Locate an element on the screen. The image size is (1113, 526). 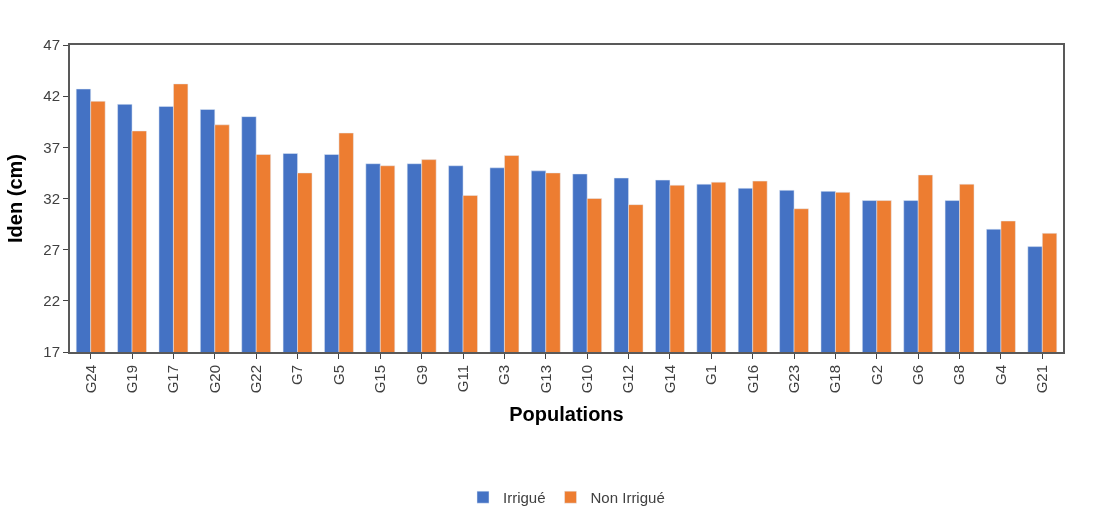
x-tick-label: G23 is located at coordinates (793, 379).